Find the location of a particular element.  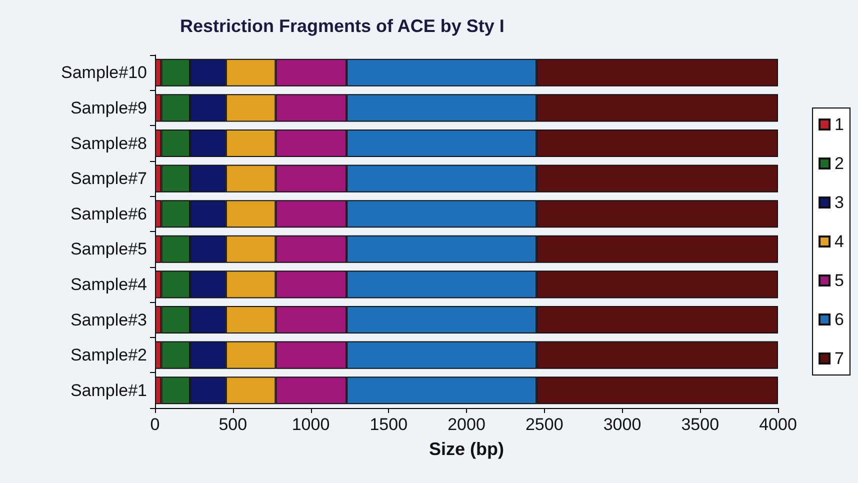

x-tick-label: 0 is located at coordinates (155, 424).